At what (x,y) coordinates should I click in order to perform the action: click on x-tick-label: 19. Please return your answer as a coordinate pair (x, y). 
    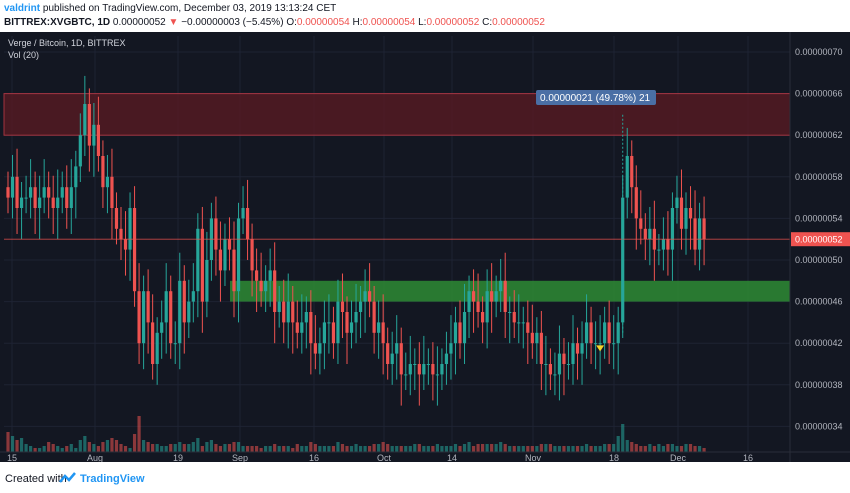
    Looking at the image, I should click on (178, 457).